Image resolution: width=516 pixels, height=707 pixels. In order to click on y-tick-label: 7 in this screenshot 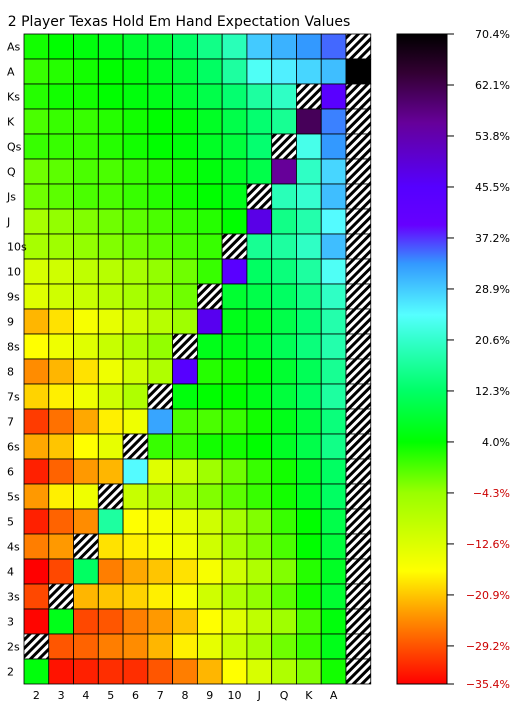, I will do `click(10, 422)`.